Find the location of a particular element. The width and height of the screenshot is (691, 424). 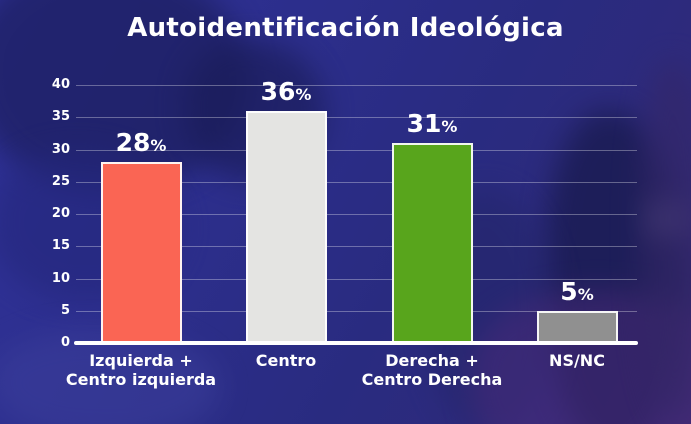

y-tick-label-35: 35 is located at coordinates (60, 117).